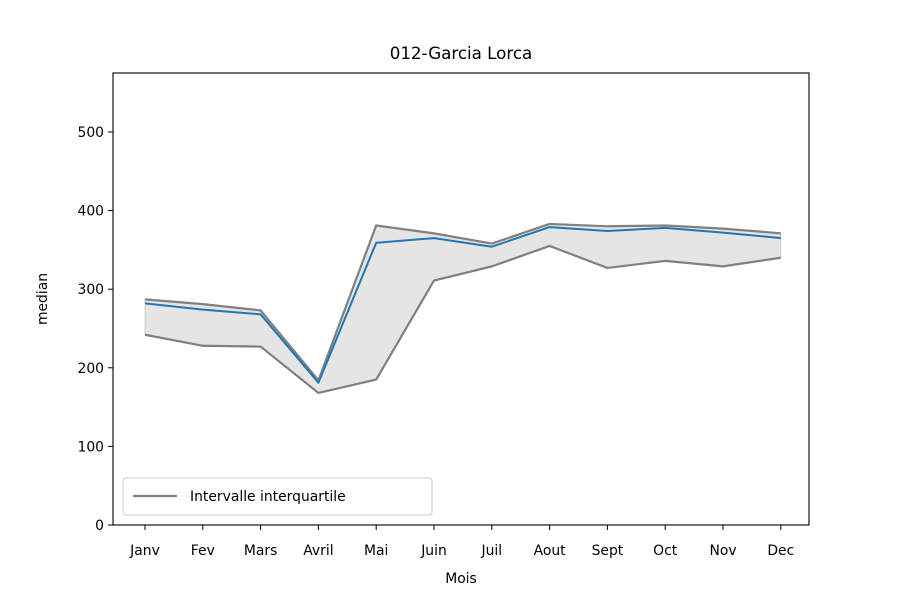 This screenshot has height=600, width=900. Describe the element at coordinates (461, 579) in the screenshot. I see `x-axis-title: Mois` at that location.